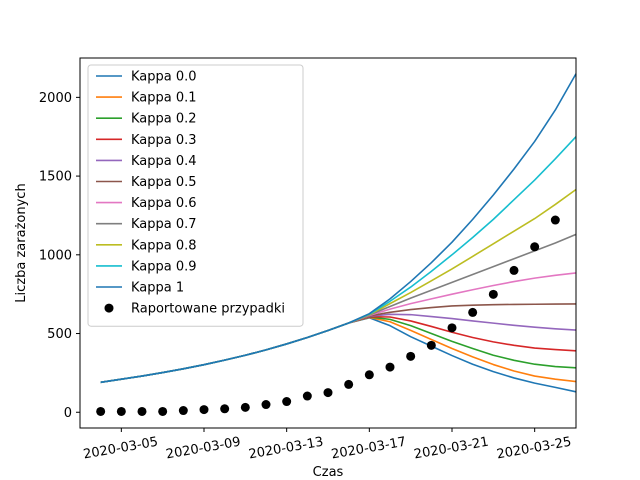 The height and width of the screenshot is (480, 640). What do you see at coordinates (164, 203) in the screenshot?
I see `legend-label: Kappa 0.6` at bounding box center [164, 203].